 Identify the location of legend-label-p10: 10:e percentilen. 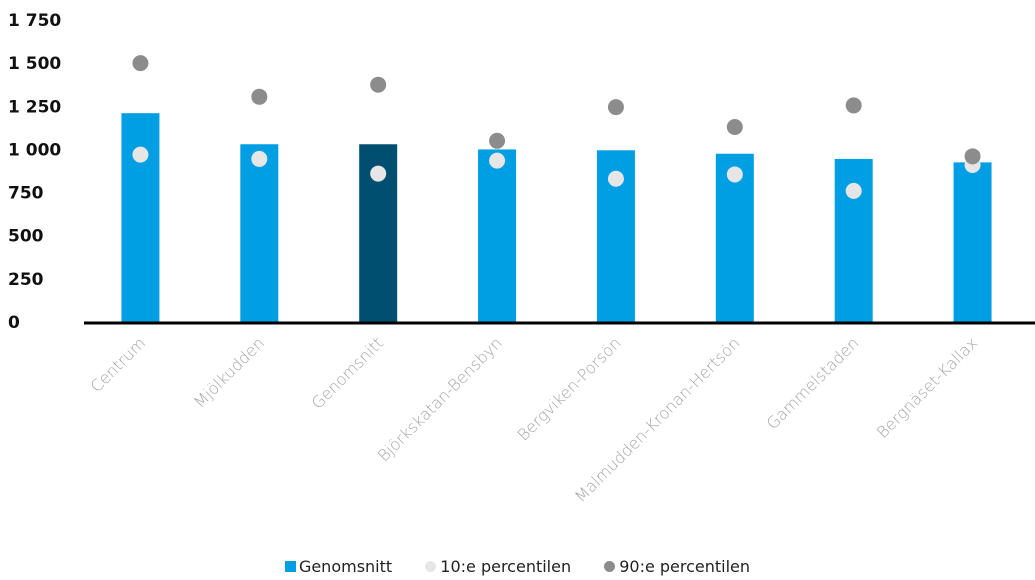
(506, 566).